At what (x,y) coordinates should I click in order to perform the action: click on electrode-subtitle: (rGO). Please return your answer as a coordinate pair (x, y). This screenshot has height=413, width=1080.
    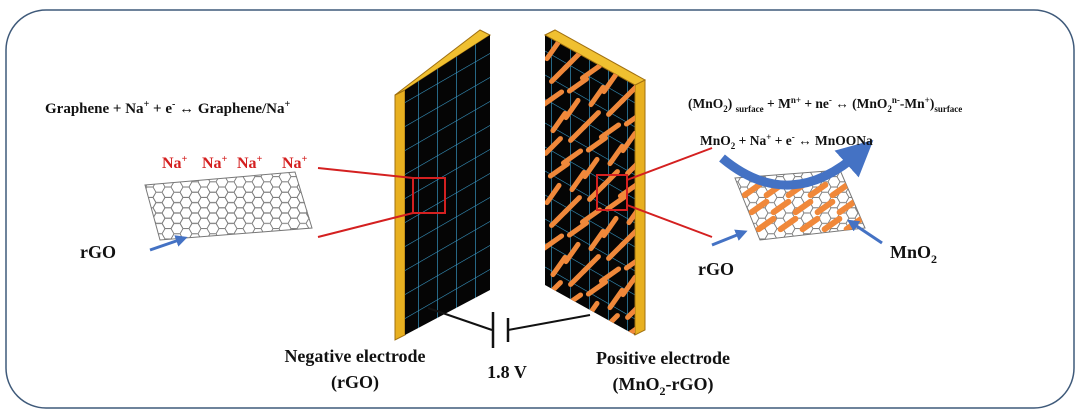
    Looking at the image, I should click on (355, 382).